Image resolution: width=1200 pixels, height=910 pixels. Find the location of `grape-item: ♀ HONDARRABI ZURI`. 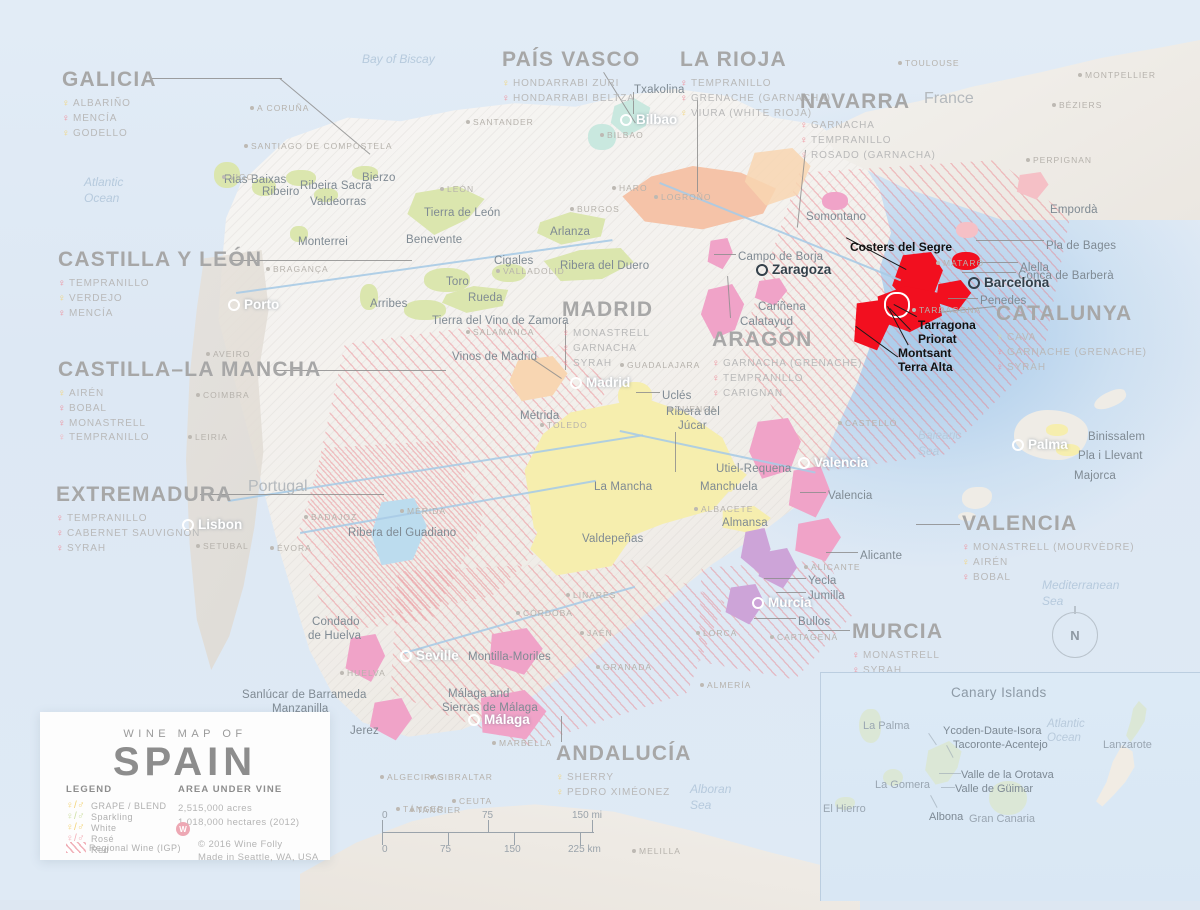

grape-item: ♀ HONDARRABI ZURI is located at coordinates (571, 84).